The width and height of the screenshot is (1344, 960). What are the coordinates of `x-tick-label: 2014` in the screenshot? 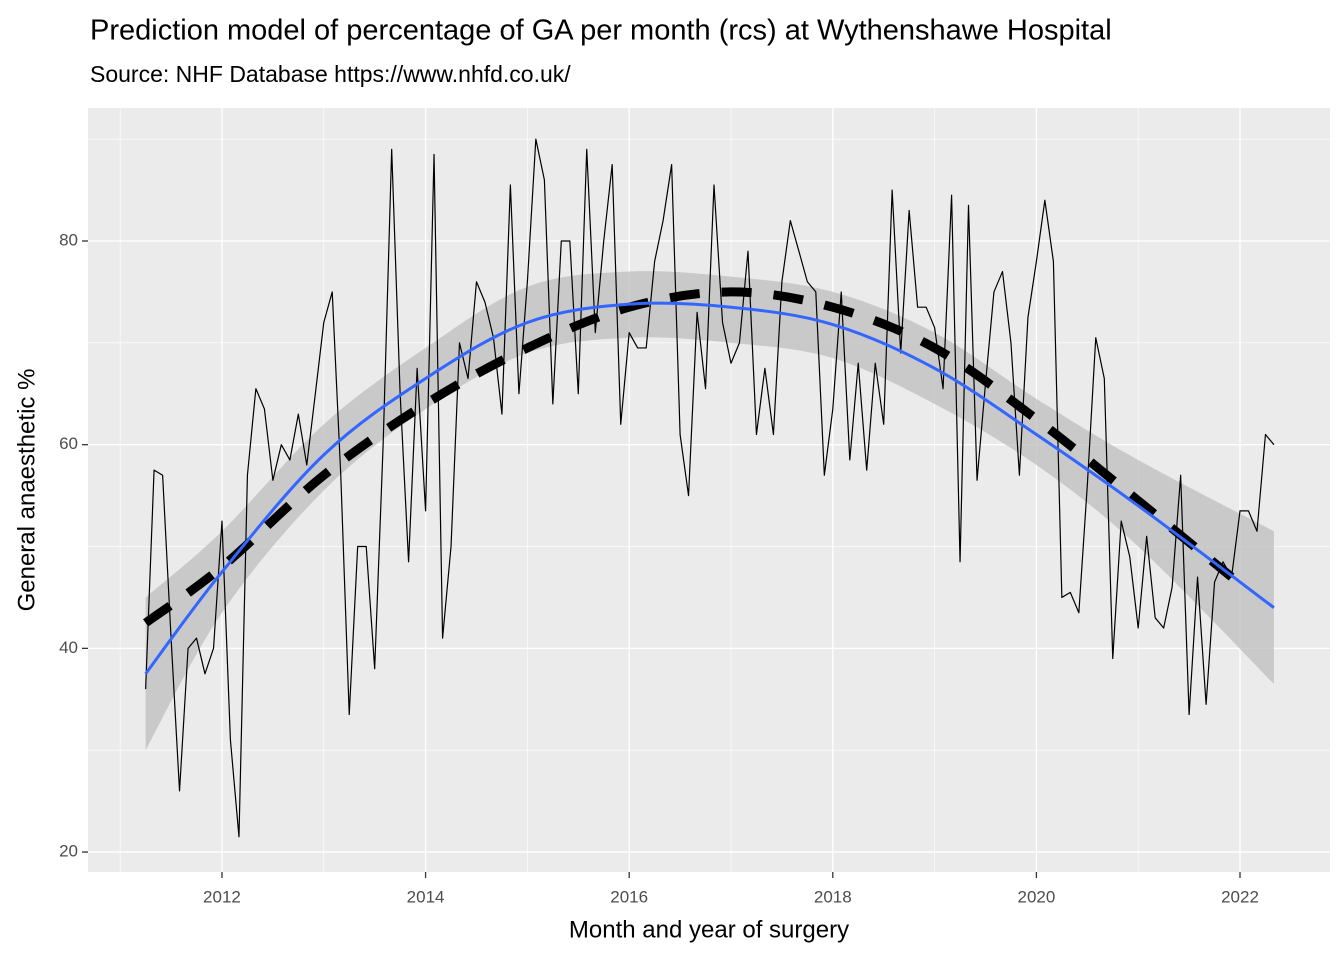 It's located at (426, 896).